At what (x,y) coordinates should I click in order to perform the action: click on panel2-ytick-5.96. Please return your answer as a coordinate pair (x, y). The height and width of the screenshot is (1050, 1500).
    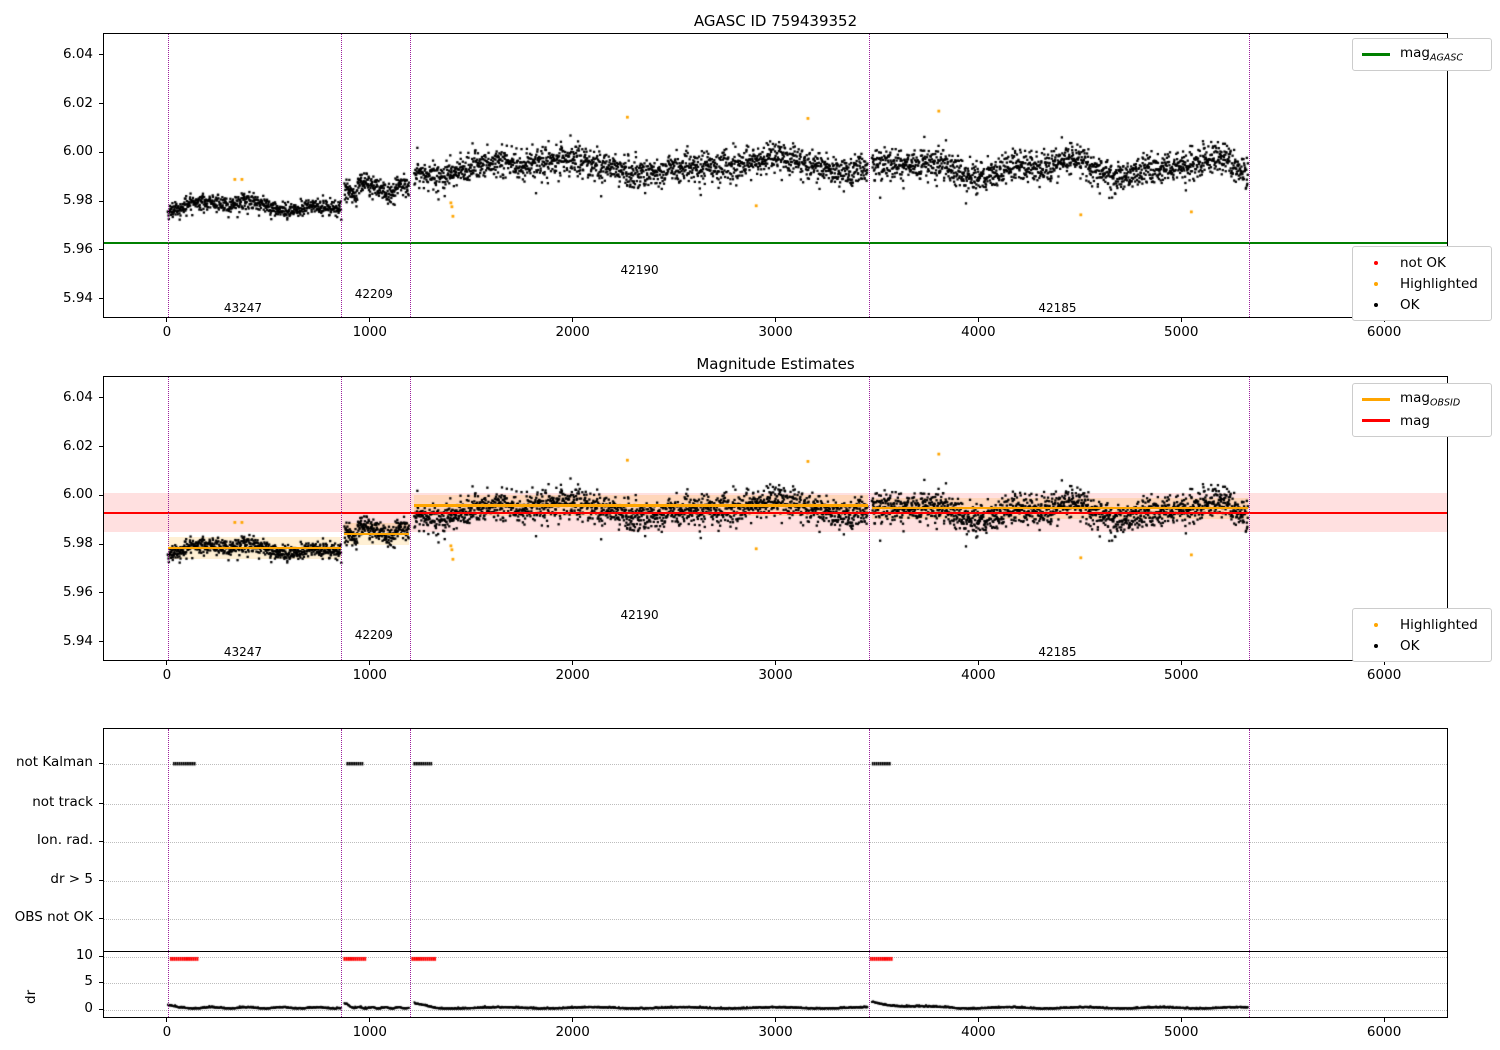
    Looking at the image, I should click on (101, 593).